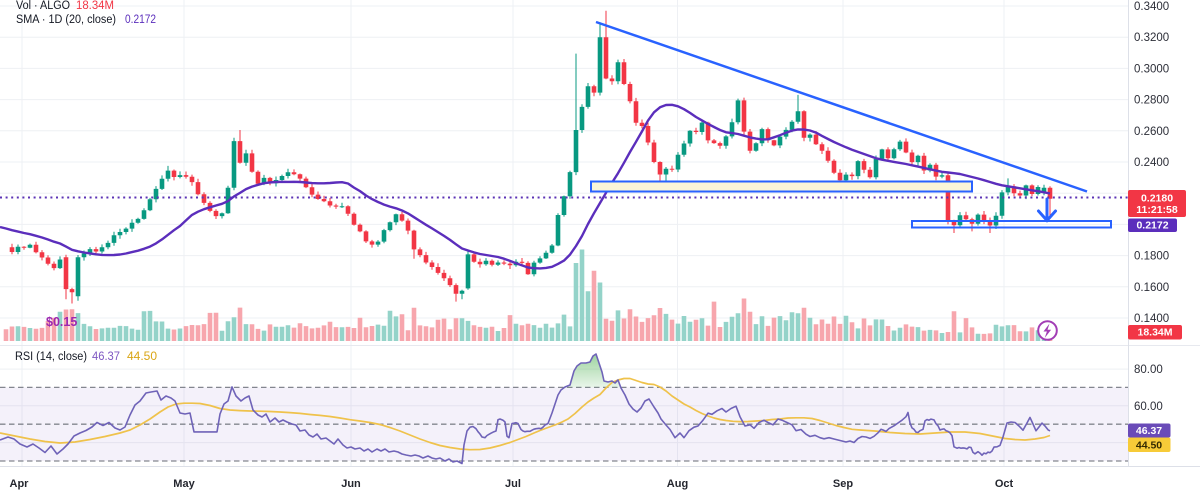 The width and height of the screenshot is (1200, 500). I want to click on svg-text: 0.1600, so click(1151, 288).